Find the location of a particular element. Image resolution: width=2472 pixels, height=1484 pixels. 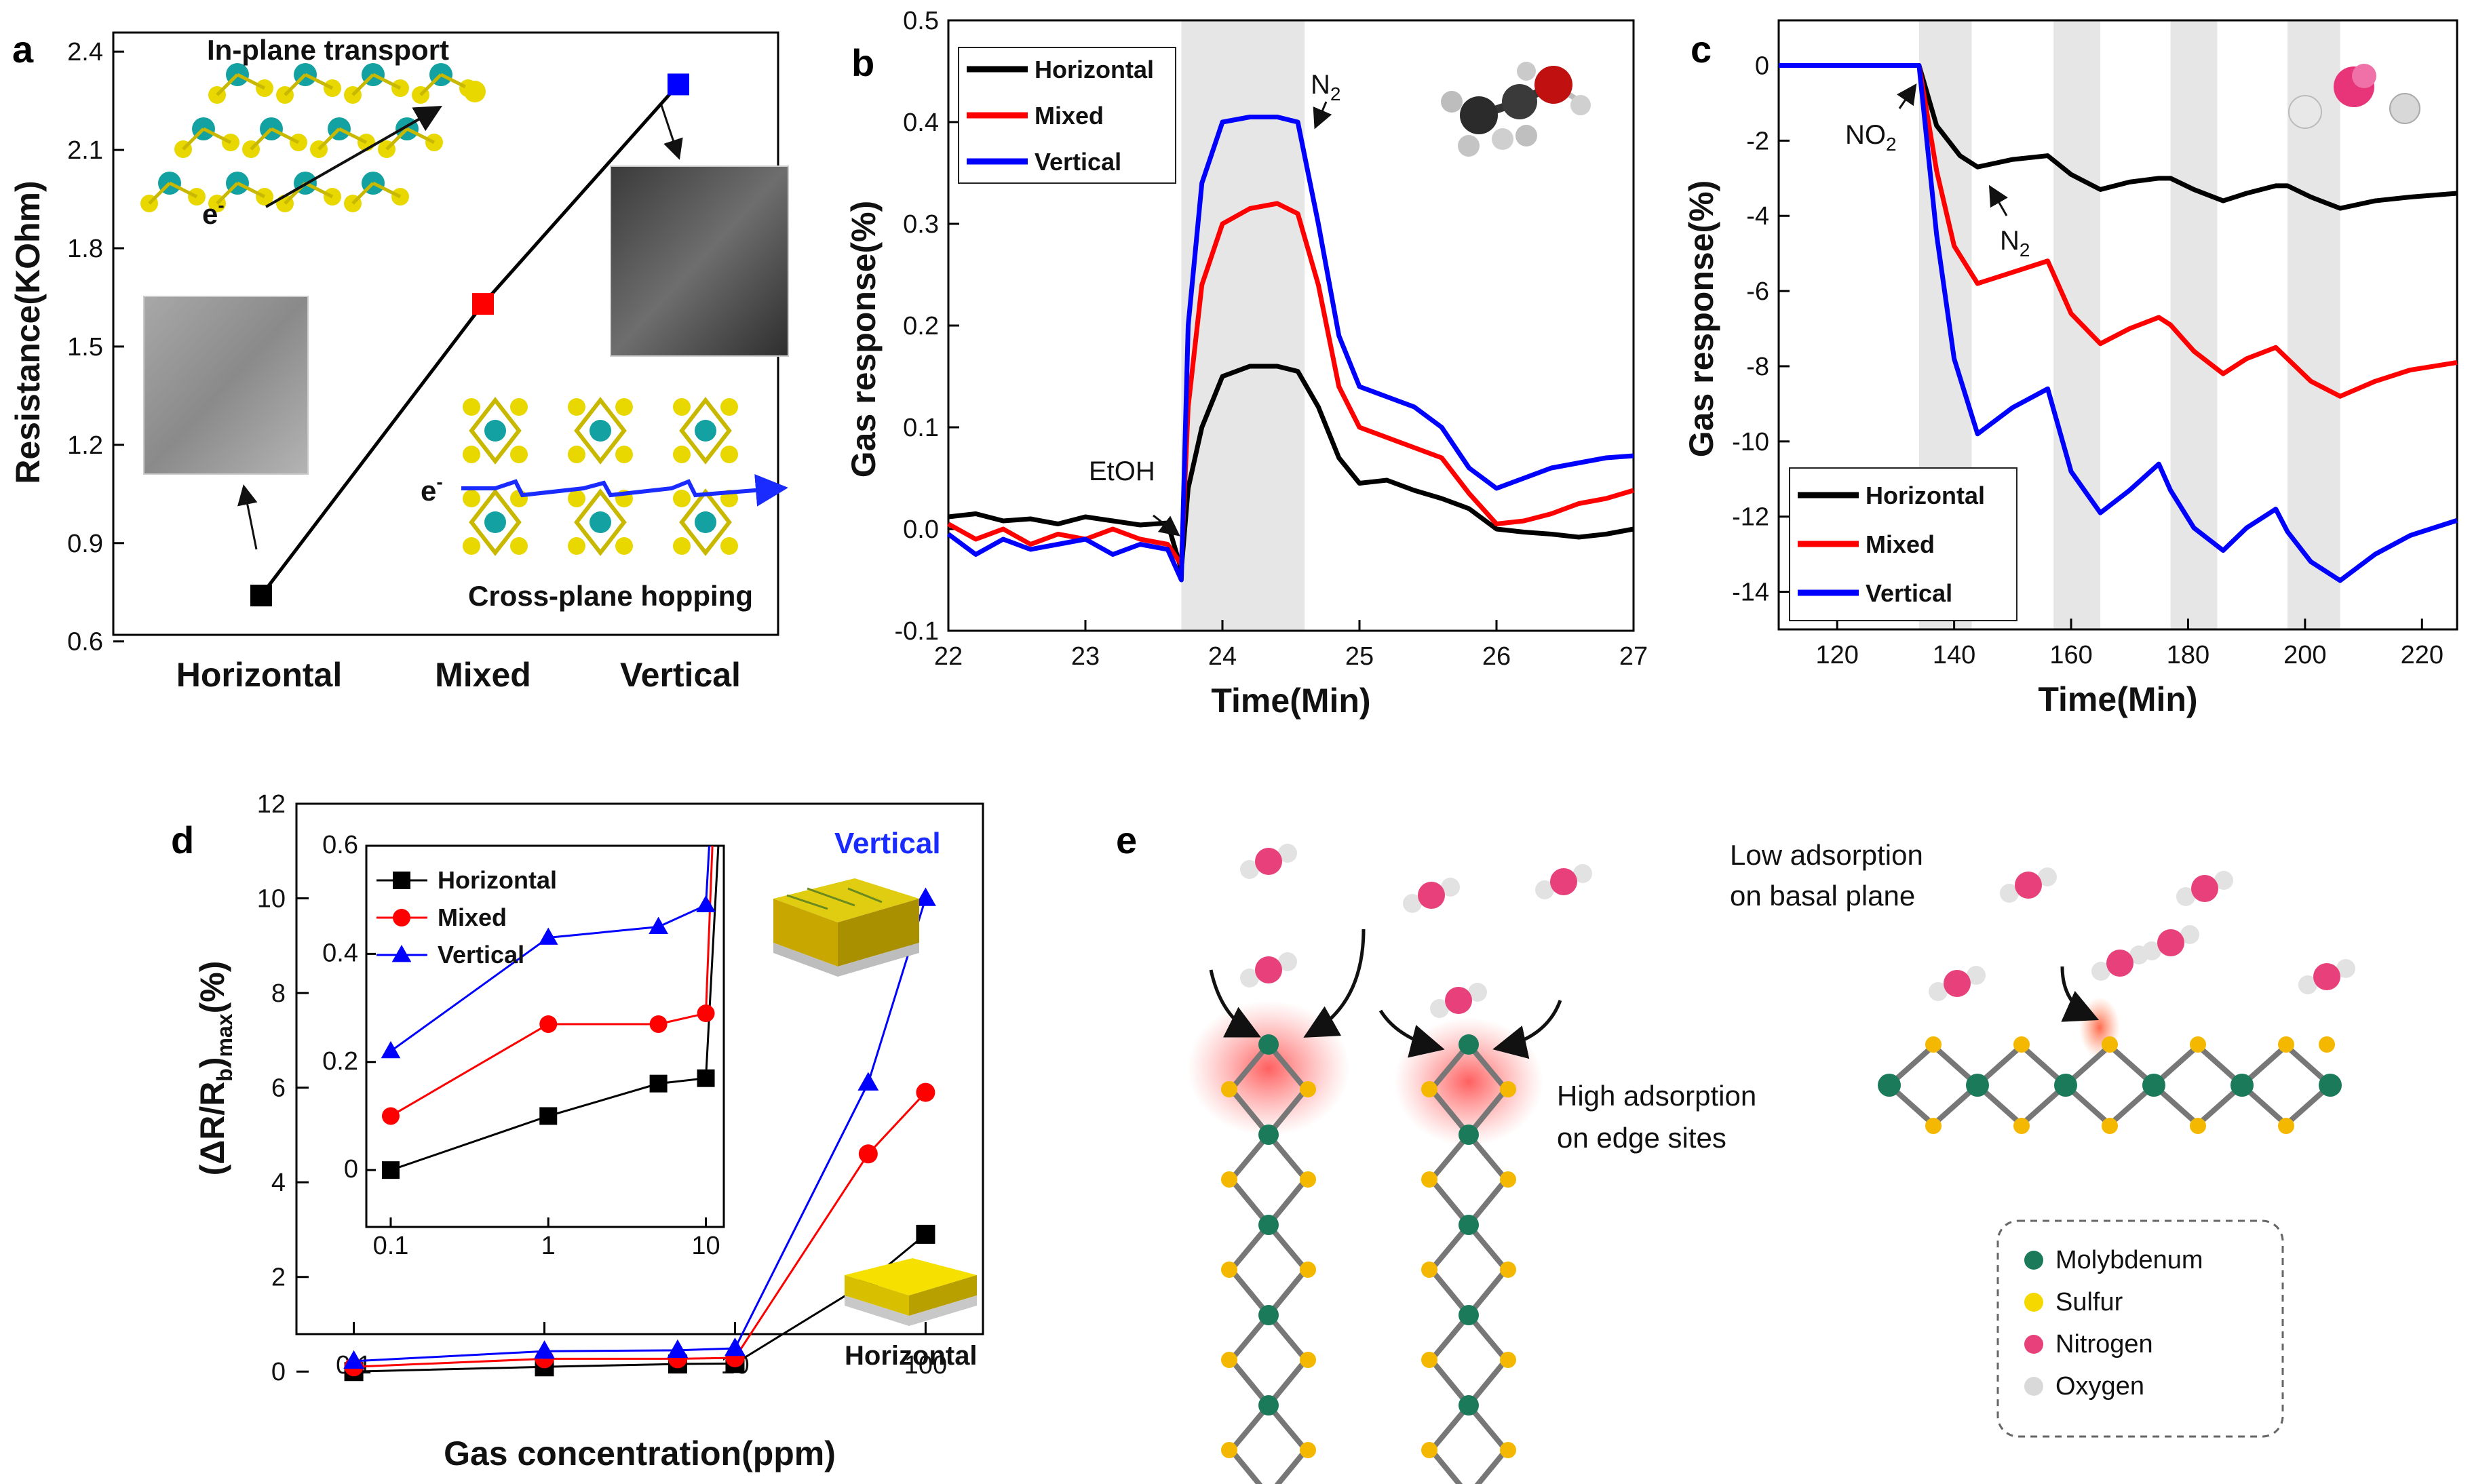

legend-label-horizontal: Horizontal is located at coordinates (1926, 496).